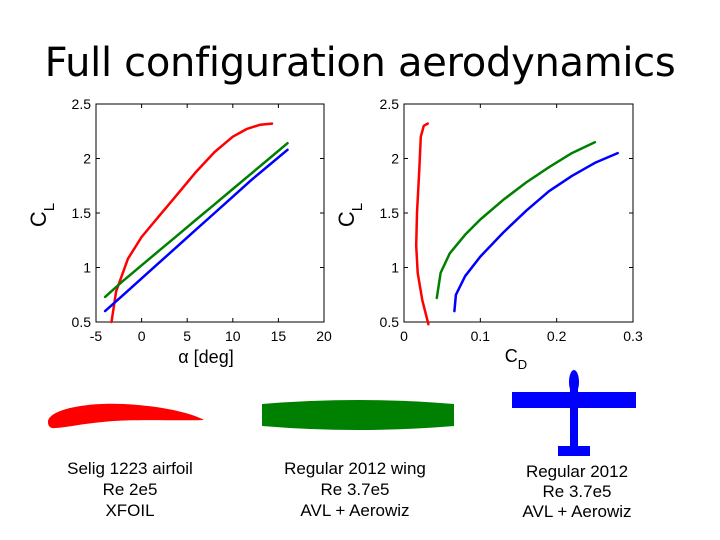 The width and height of the screenshot is (720, 540). I want to click on caption-airfoil: Selig 1223 airfoil Re 2e5 XFOIL, so click(130, 489).